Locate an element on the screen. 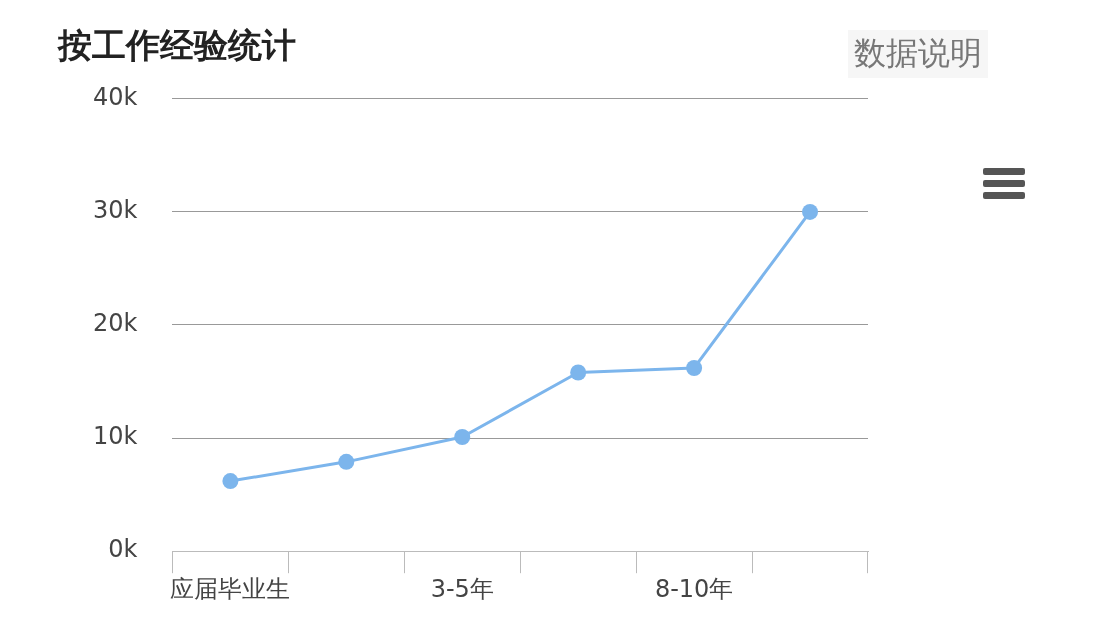 Image resolution: width=1106 pixels, height=626 pixels. x-tick-label: 应届毕业生 is located at coordinates (230, 588).